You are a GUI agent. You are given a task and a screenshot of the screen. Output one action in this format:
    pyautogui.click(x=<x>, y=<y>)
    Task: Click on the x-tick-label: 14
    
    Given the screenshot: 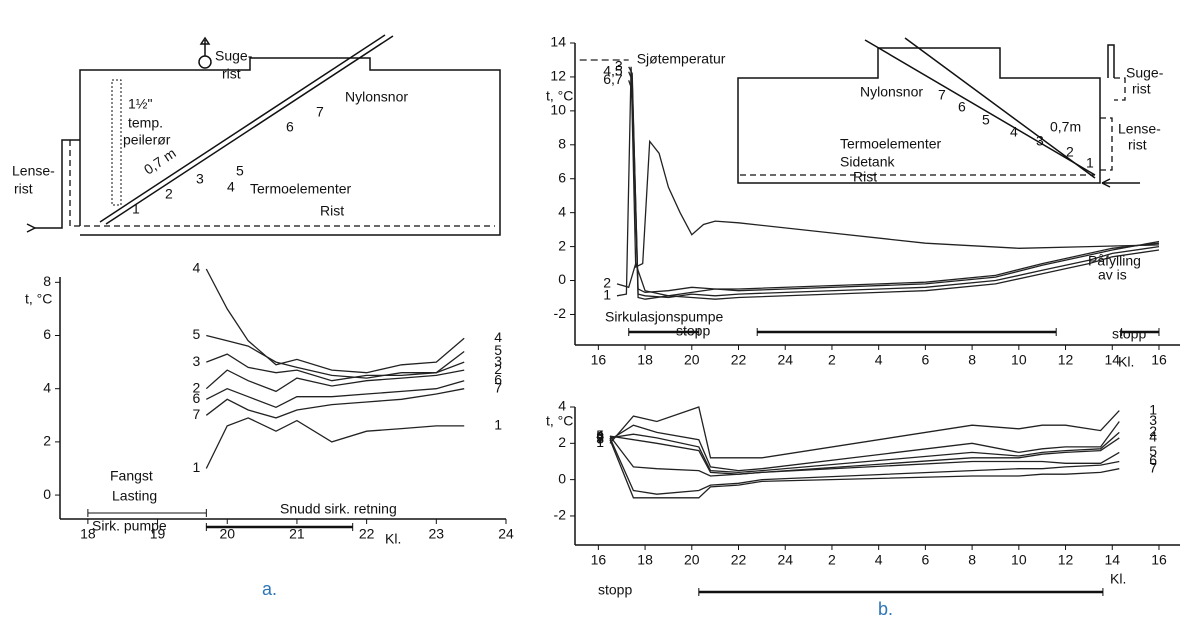 What is the action you would take?
    pyautogui.click(x=1112, y=360)
    